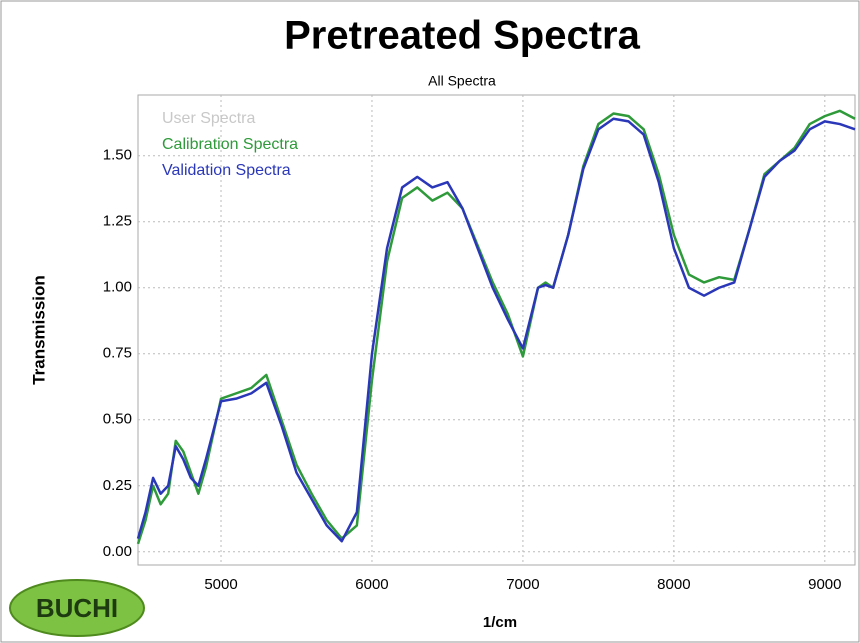 The height and width of the screenshot is (643, 860). What do you see at coordinates (117, 221) in the screenshot?
I see `y-tick-label: 1.25` at bounding box center [117, 221].